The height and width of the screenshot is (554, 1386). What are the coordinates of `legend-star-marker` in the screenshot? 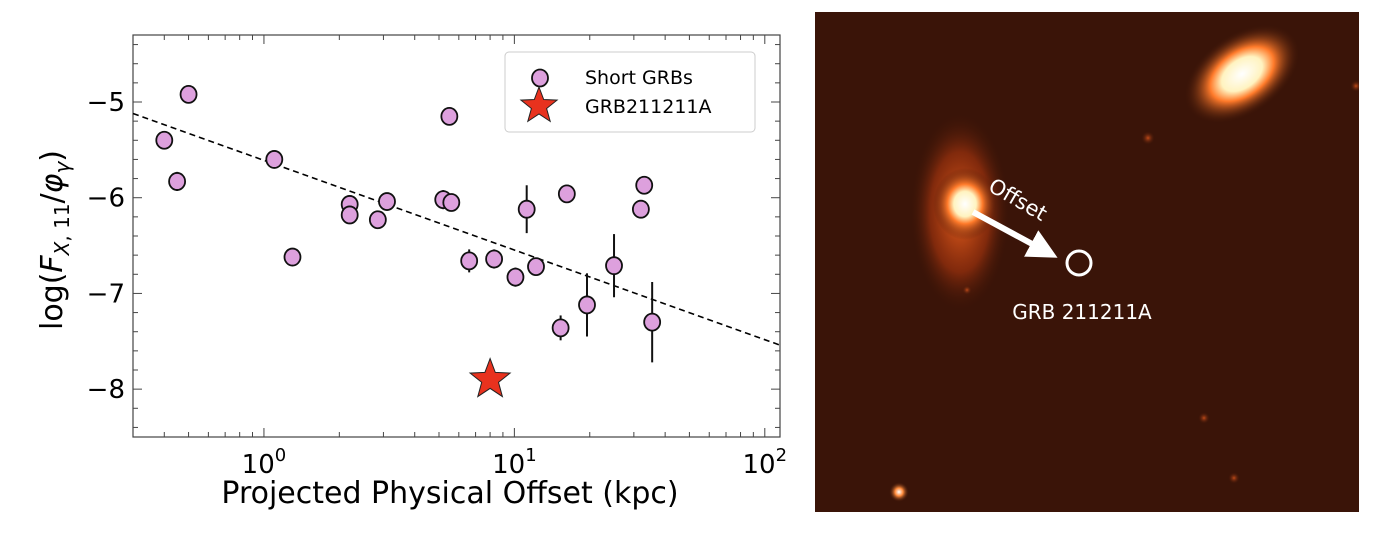 It's located at (539, 104).